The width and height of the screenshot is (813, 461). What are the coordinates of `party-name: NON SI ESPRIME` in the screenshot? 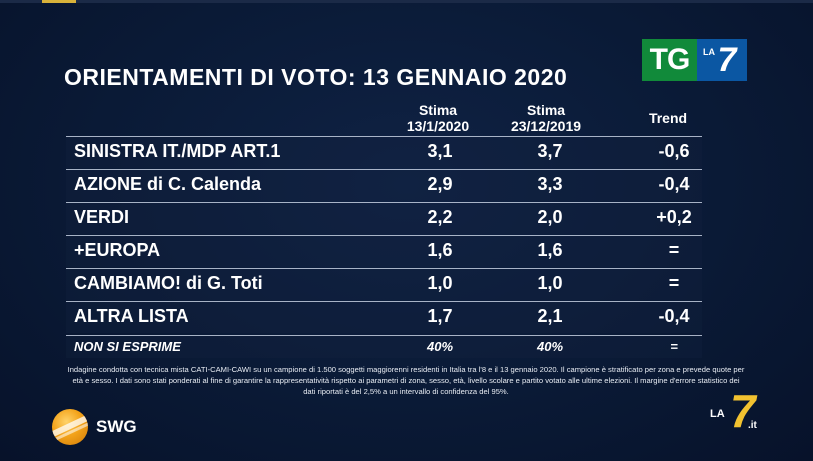 It's located at (127, 346).